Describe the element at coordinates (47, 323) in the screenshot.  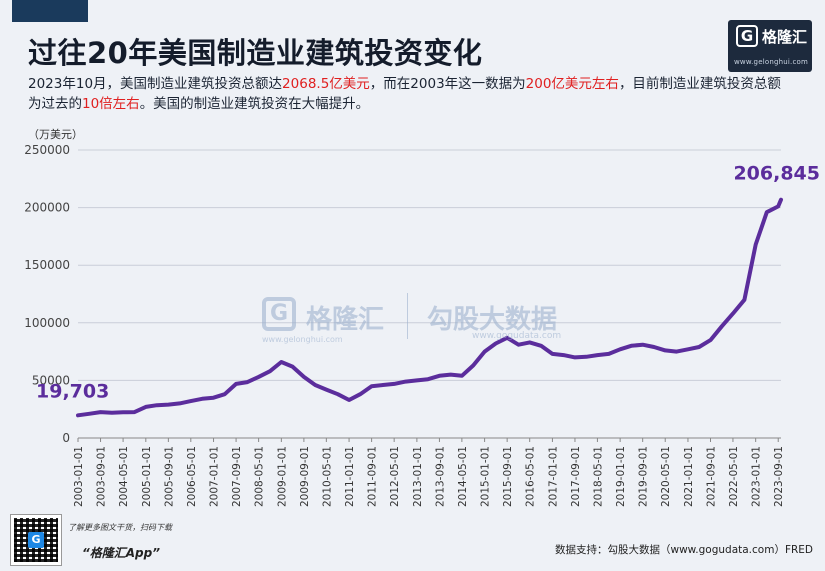
I see `y-tick-label: 100000` at that location.